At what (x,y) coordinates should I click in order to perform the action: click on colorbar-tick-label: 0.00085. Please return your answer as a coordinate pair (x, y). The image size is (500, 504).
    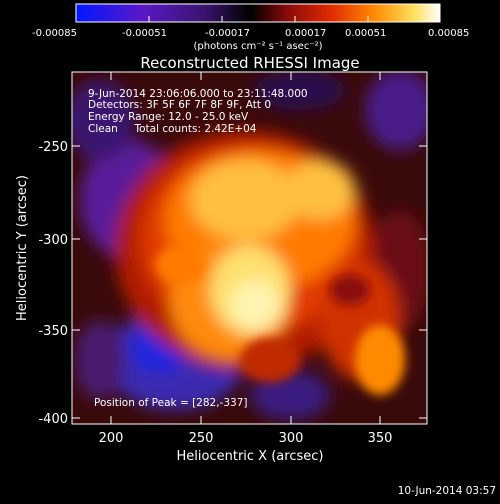
    Looking at the image, I should click on (448, 33).